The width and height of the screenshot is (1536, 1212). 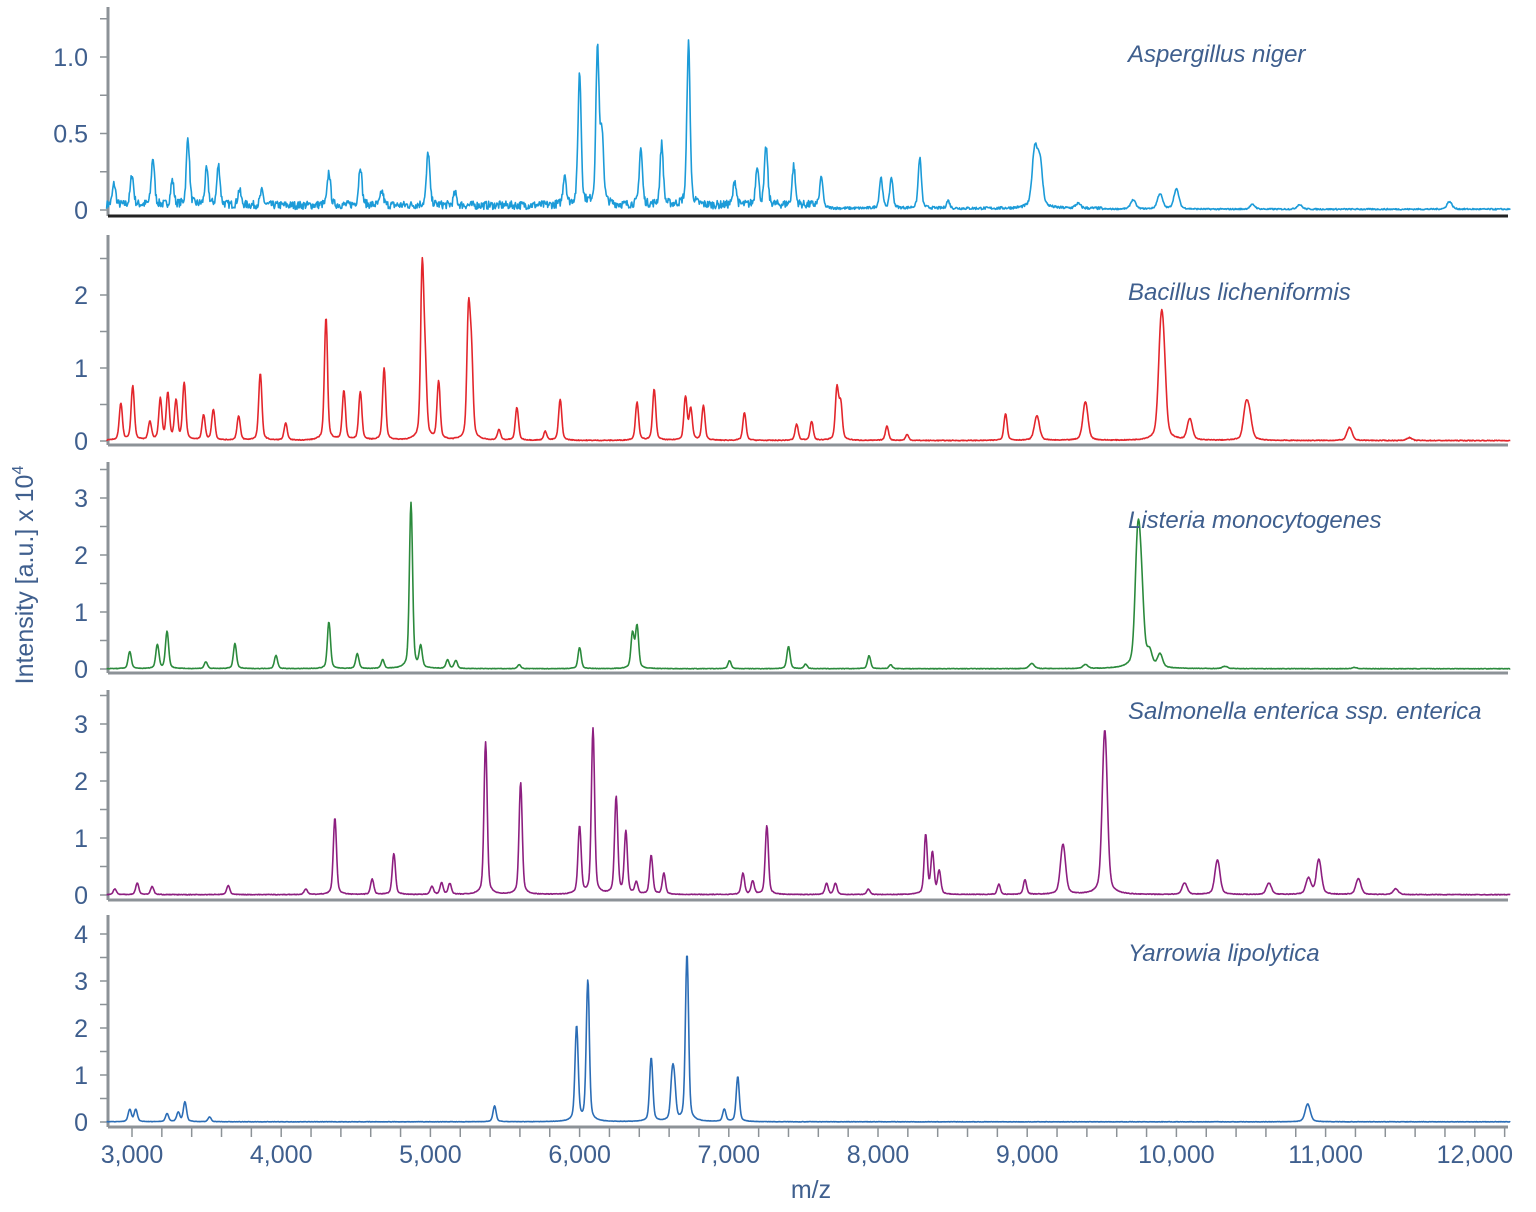 What do you see at coordinates (878, 1155) in the screenshot?
I see `x-tick-label: 8,000` at bounding box center [878, 1155].